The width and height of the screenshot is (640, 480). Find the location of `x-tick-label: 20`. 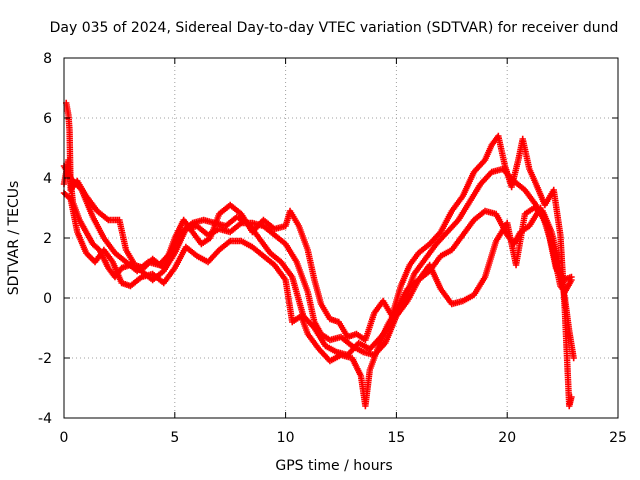

x-tick-label: 20 is located at coordinates (507, 438).